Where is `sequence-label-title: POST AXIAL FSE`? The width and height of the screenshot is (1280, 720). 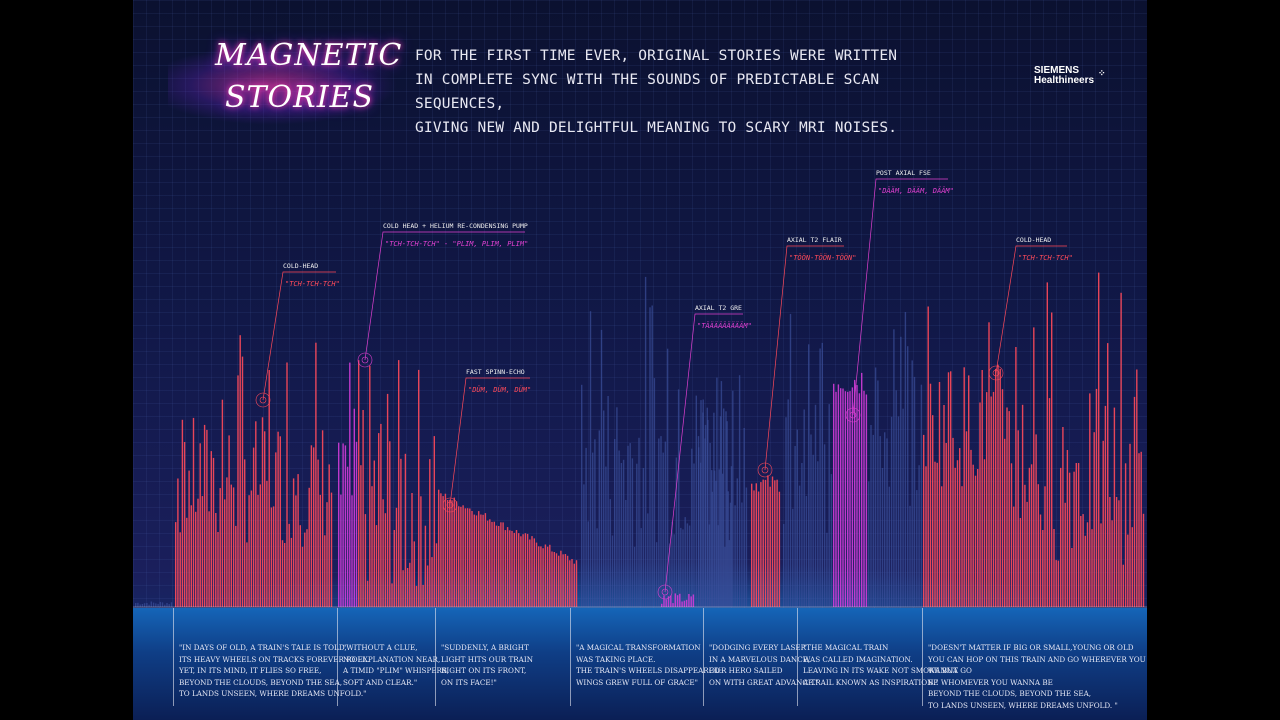 sequence-label-title: POST AXIAL FSE is located at coordinates (903, 173).